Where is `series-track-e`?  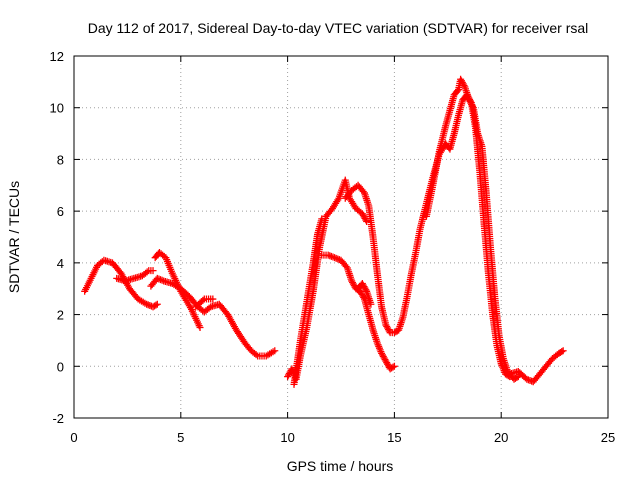
series-track-e is located at coordinates (204, 303).